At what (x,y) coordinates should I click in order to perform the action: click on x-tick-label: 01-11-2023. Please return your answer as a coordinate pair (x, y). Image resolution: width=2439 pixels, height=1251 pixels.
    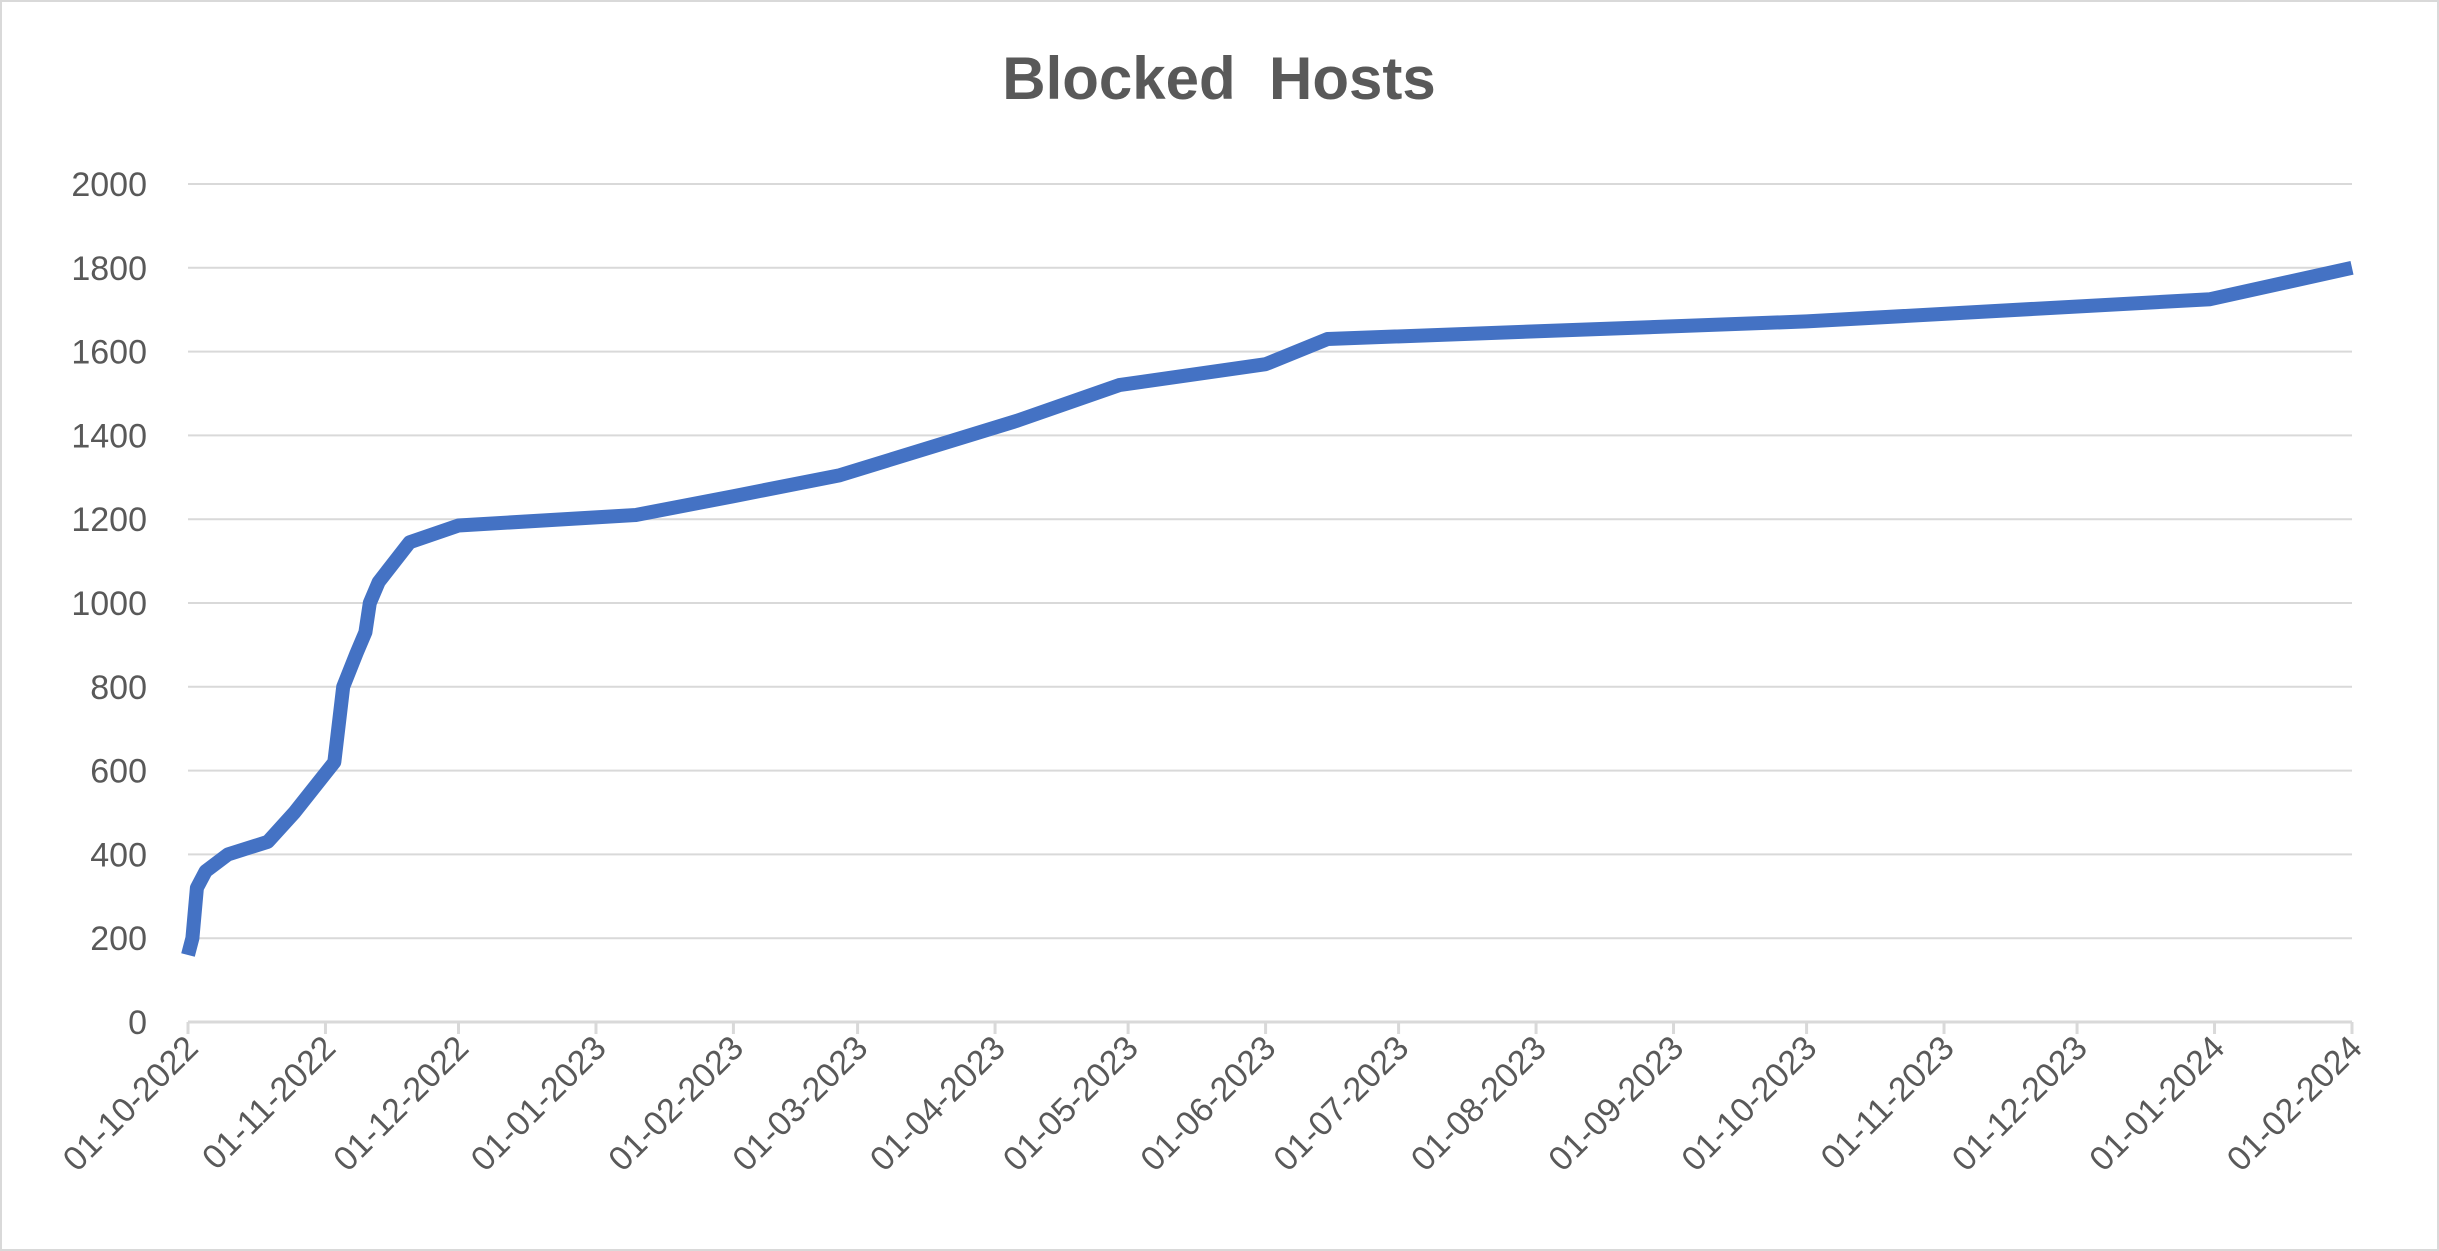
    Looking at the image, I should click on (1888, 1103).